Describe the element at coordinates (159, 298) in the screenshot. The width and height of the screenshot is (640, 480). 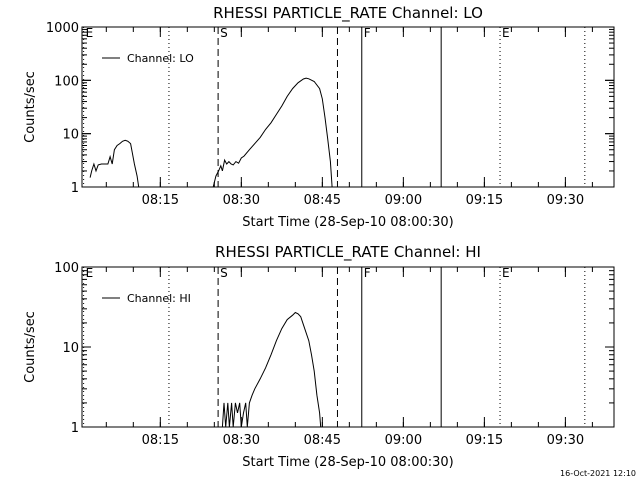
I see `legend-label: Channel: HI` at that location.